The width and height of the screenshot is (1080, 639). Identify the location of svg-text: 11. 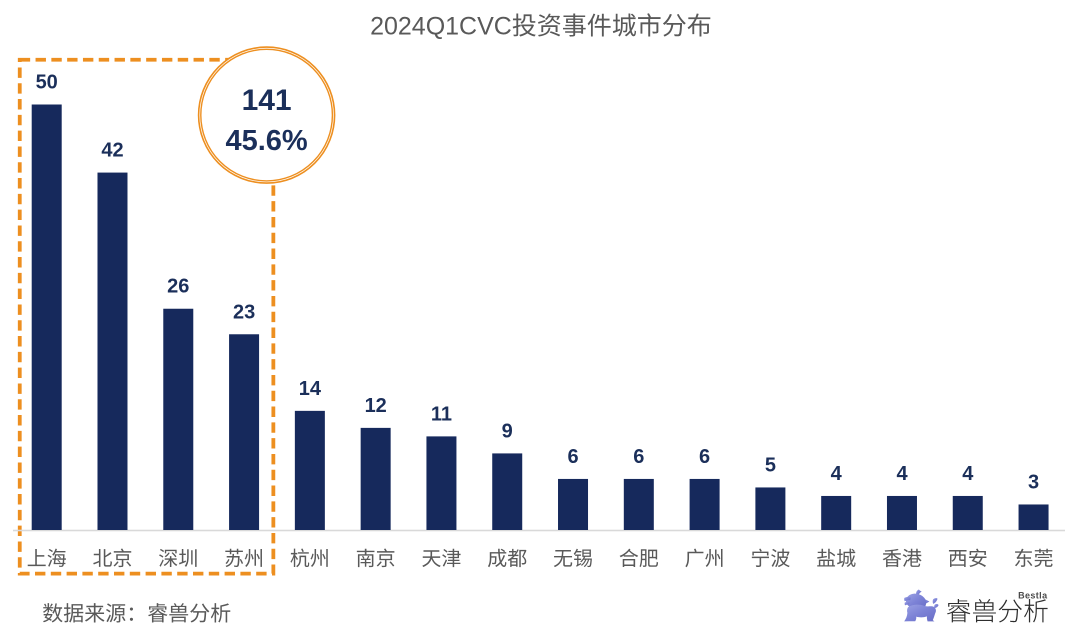
(441, 414).